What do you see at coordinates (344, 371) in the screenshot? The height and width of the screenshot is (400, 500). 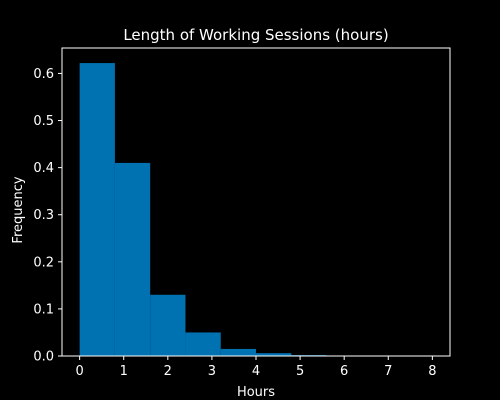 I see `x-tick-label: 6` at bounding box center [344, 371].